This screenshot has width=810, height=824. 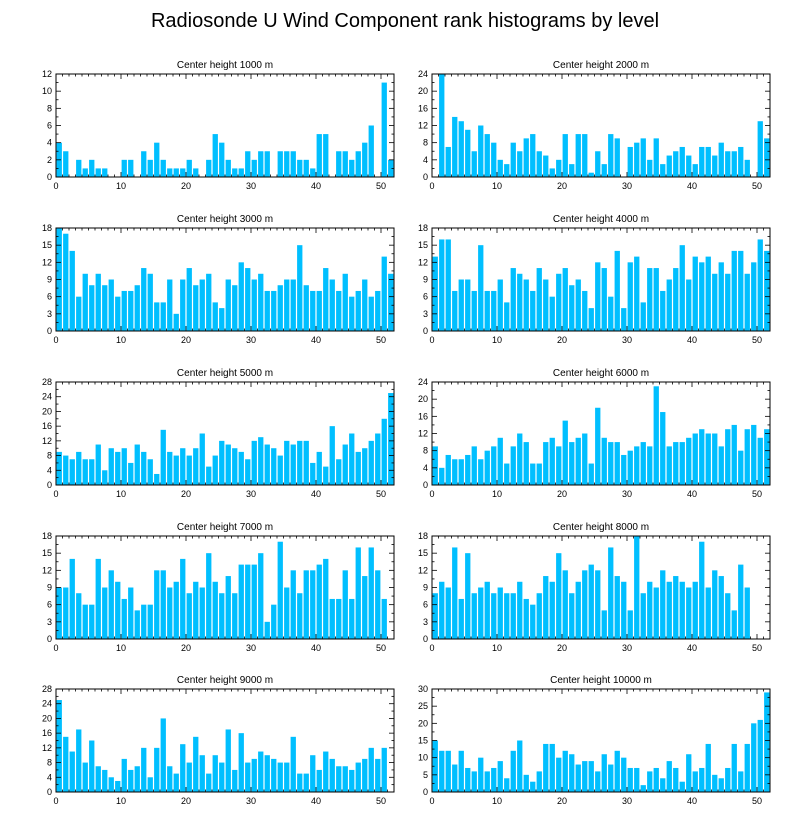 I want to click on x-tick-label: 30, so click(x=627, y=340).